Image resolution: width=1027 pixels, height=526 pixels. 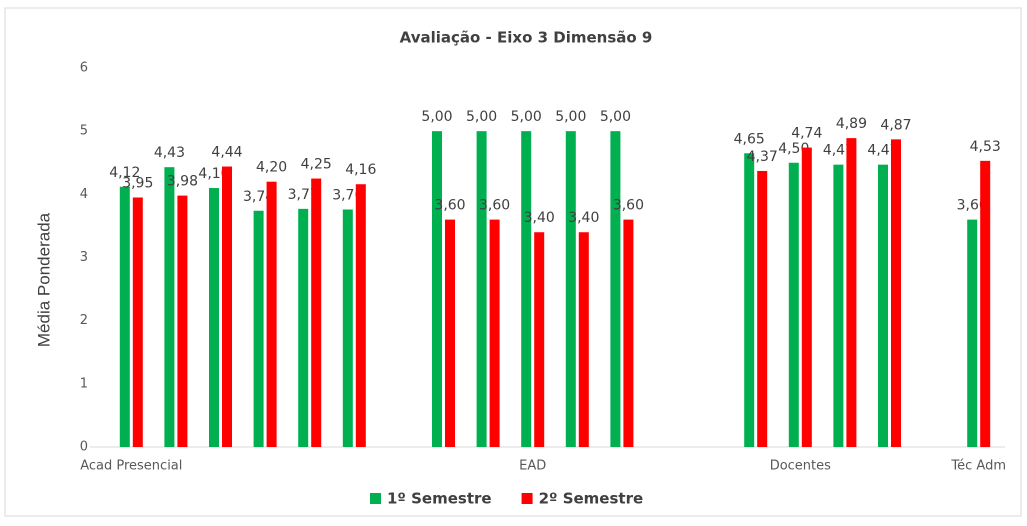 What do you see at coordinates (749, 139) in the screenshot?
I see `data-label: 4,65` at bounding box center [749, 139].